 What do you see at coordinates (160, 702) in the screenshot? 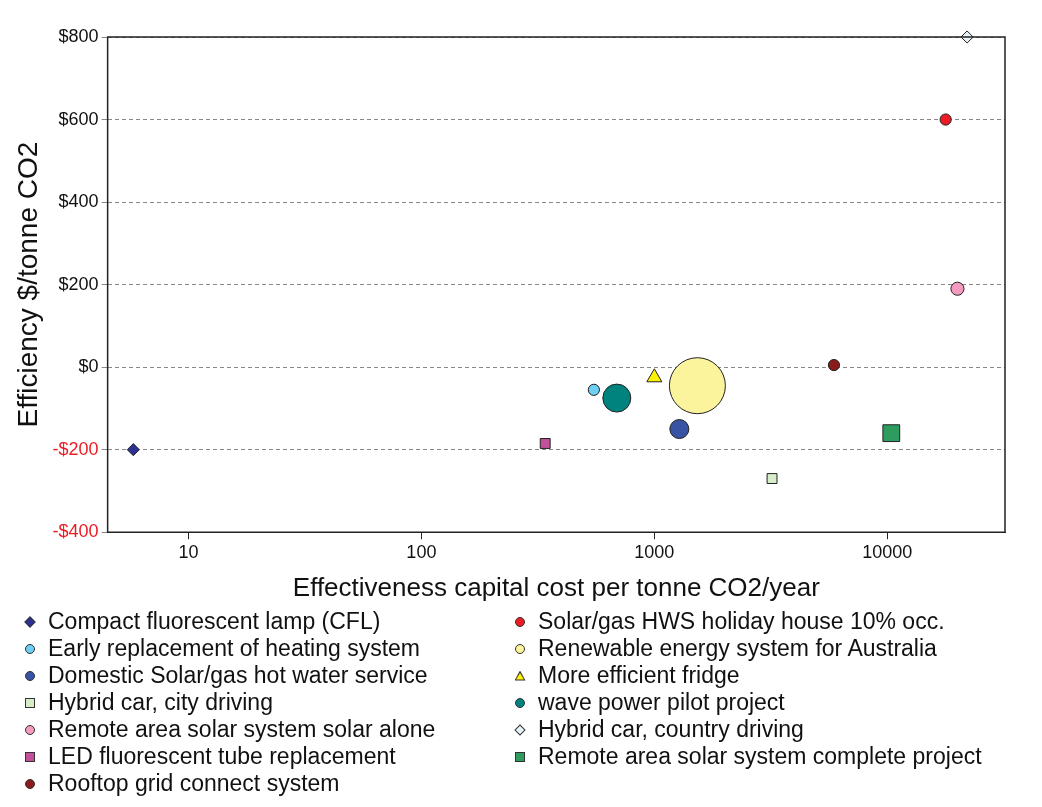
I see `legend-label: Hybrid car, city driving` at bounding box center [160, 702].